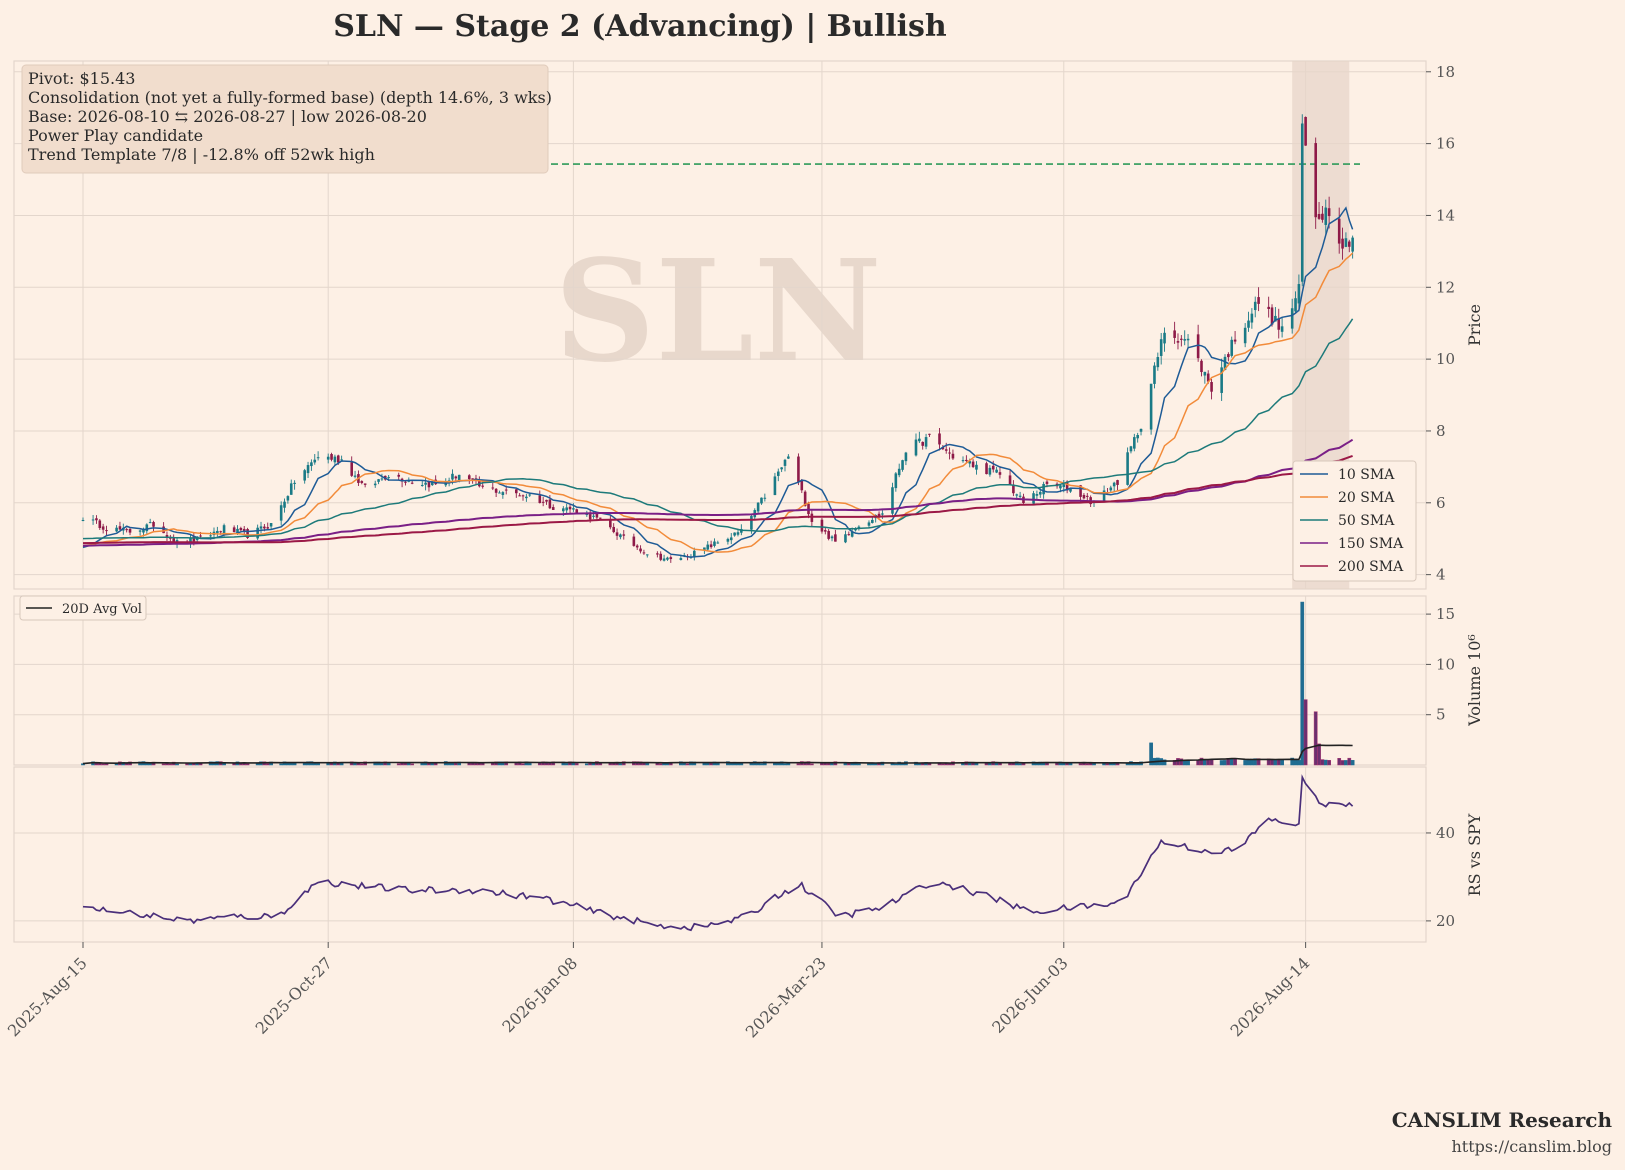 This screenshot has height=1170, width=1625. Describe the element at coordinates (1371, 544) in the screenshot. I see `legend-sma150: 150 SMA` at that location.